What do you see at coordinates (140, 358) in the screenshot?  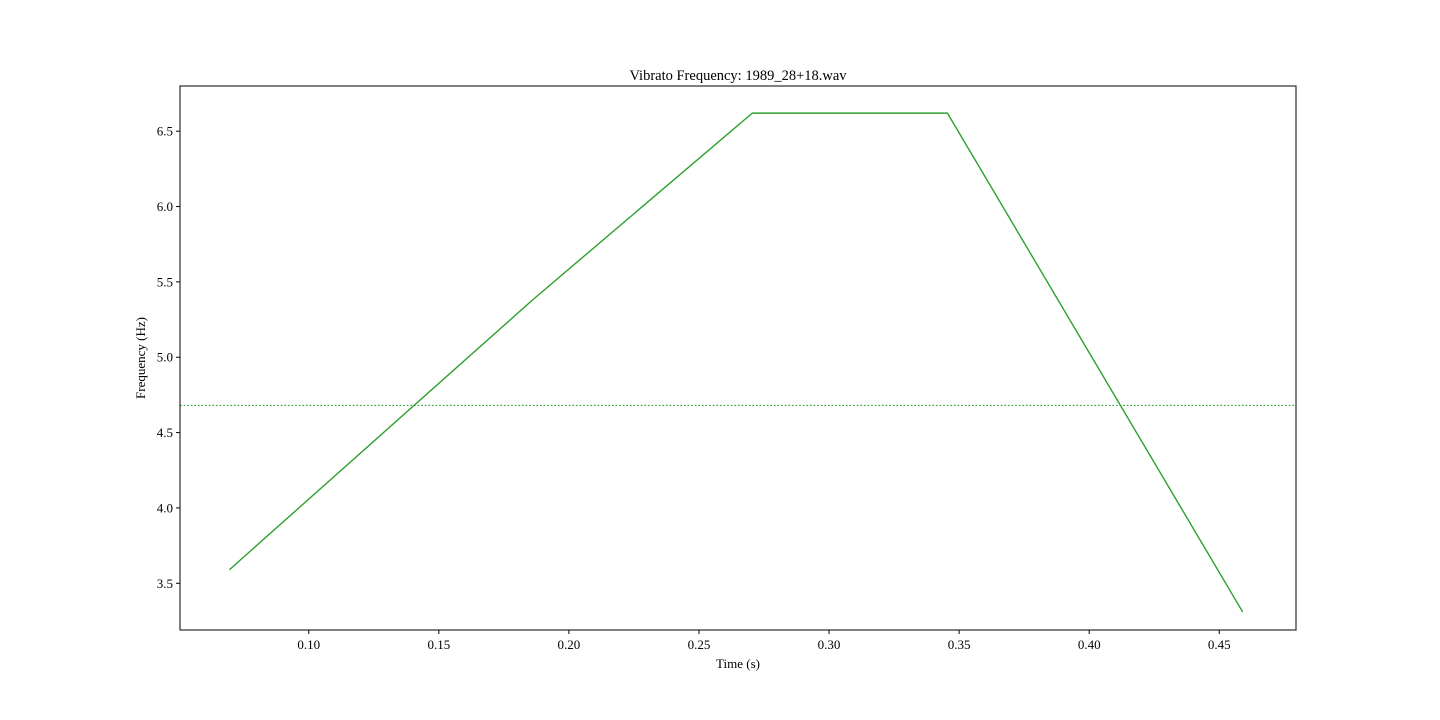 I see `y-axis-label: Frequency (Hz)` at bounding box center [140, 358].